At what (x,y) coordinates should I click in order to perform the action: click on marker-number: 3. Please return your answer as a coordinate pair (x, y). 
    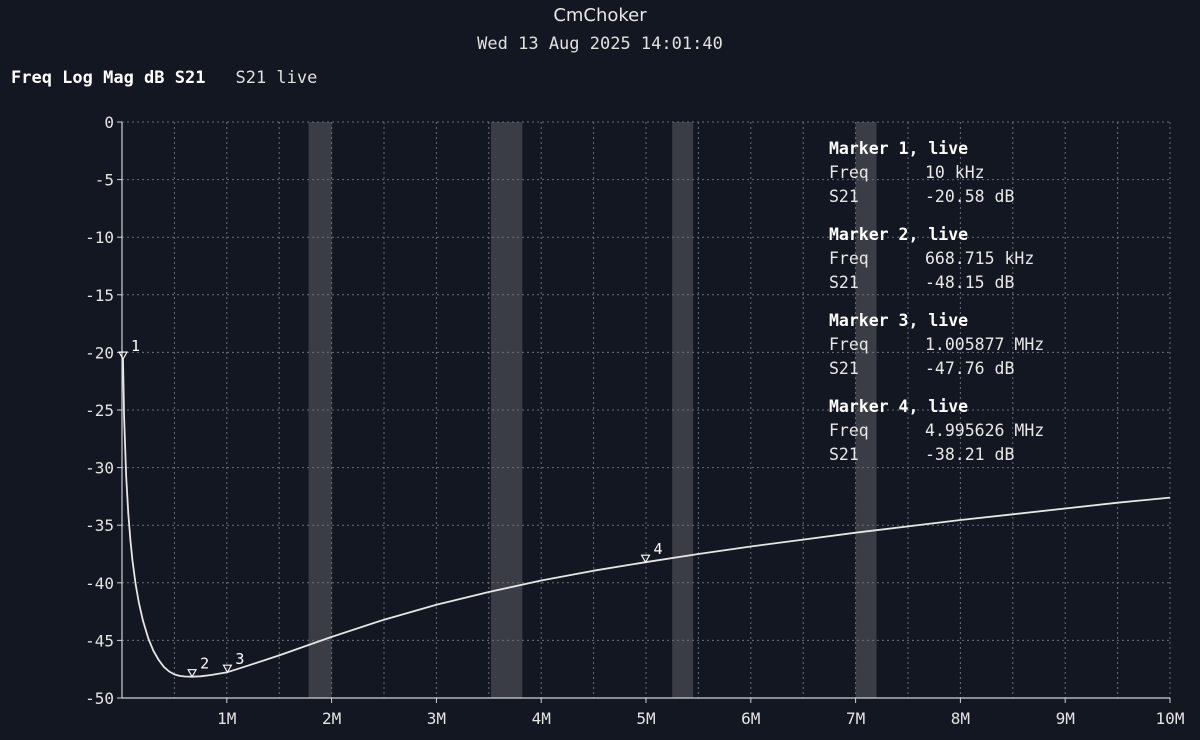
    Looking at the image, I should click on (239, 659).